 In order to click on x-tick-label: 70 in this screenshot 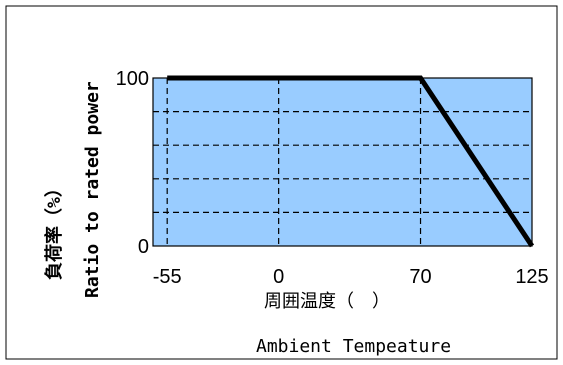, I will do `click(420, 277)`.